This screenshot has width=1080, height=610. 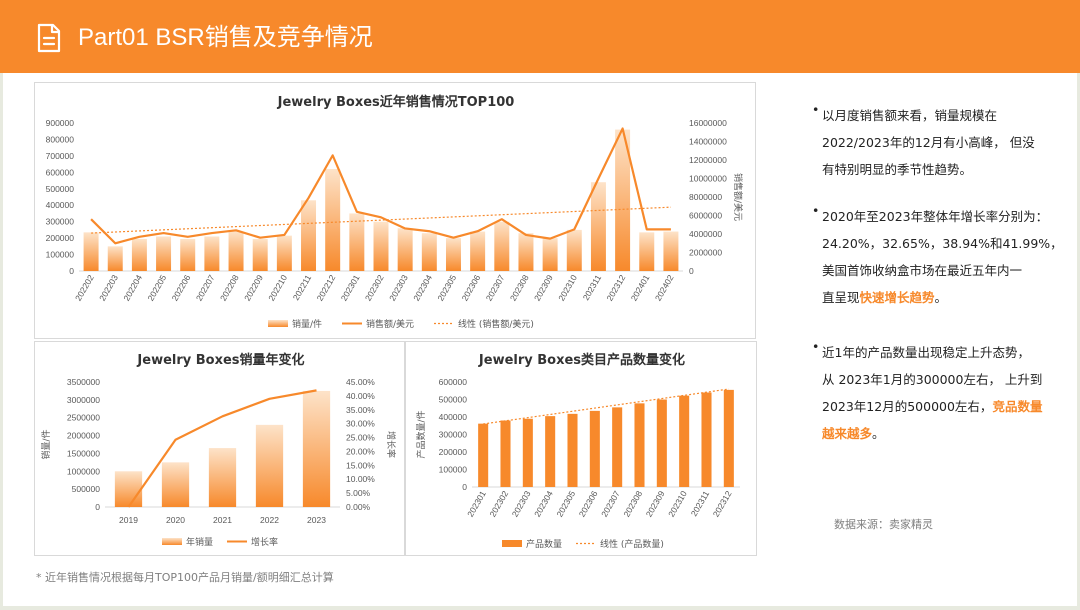 I want to click on x-tick-label: 202210, so click(x=277, y=288).